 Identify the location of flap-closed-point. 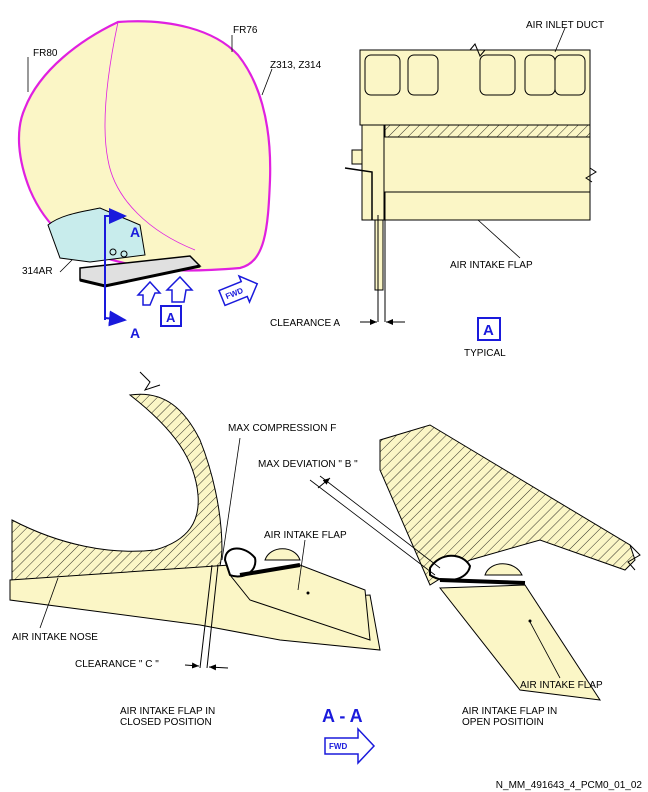
(308, 593).